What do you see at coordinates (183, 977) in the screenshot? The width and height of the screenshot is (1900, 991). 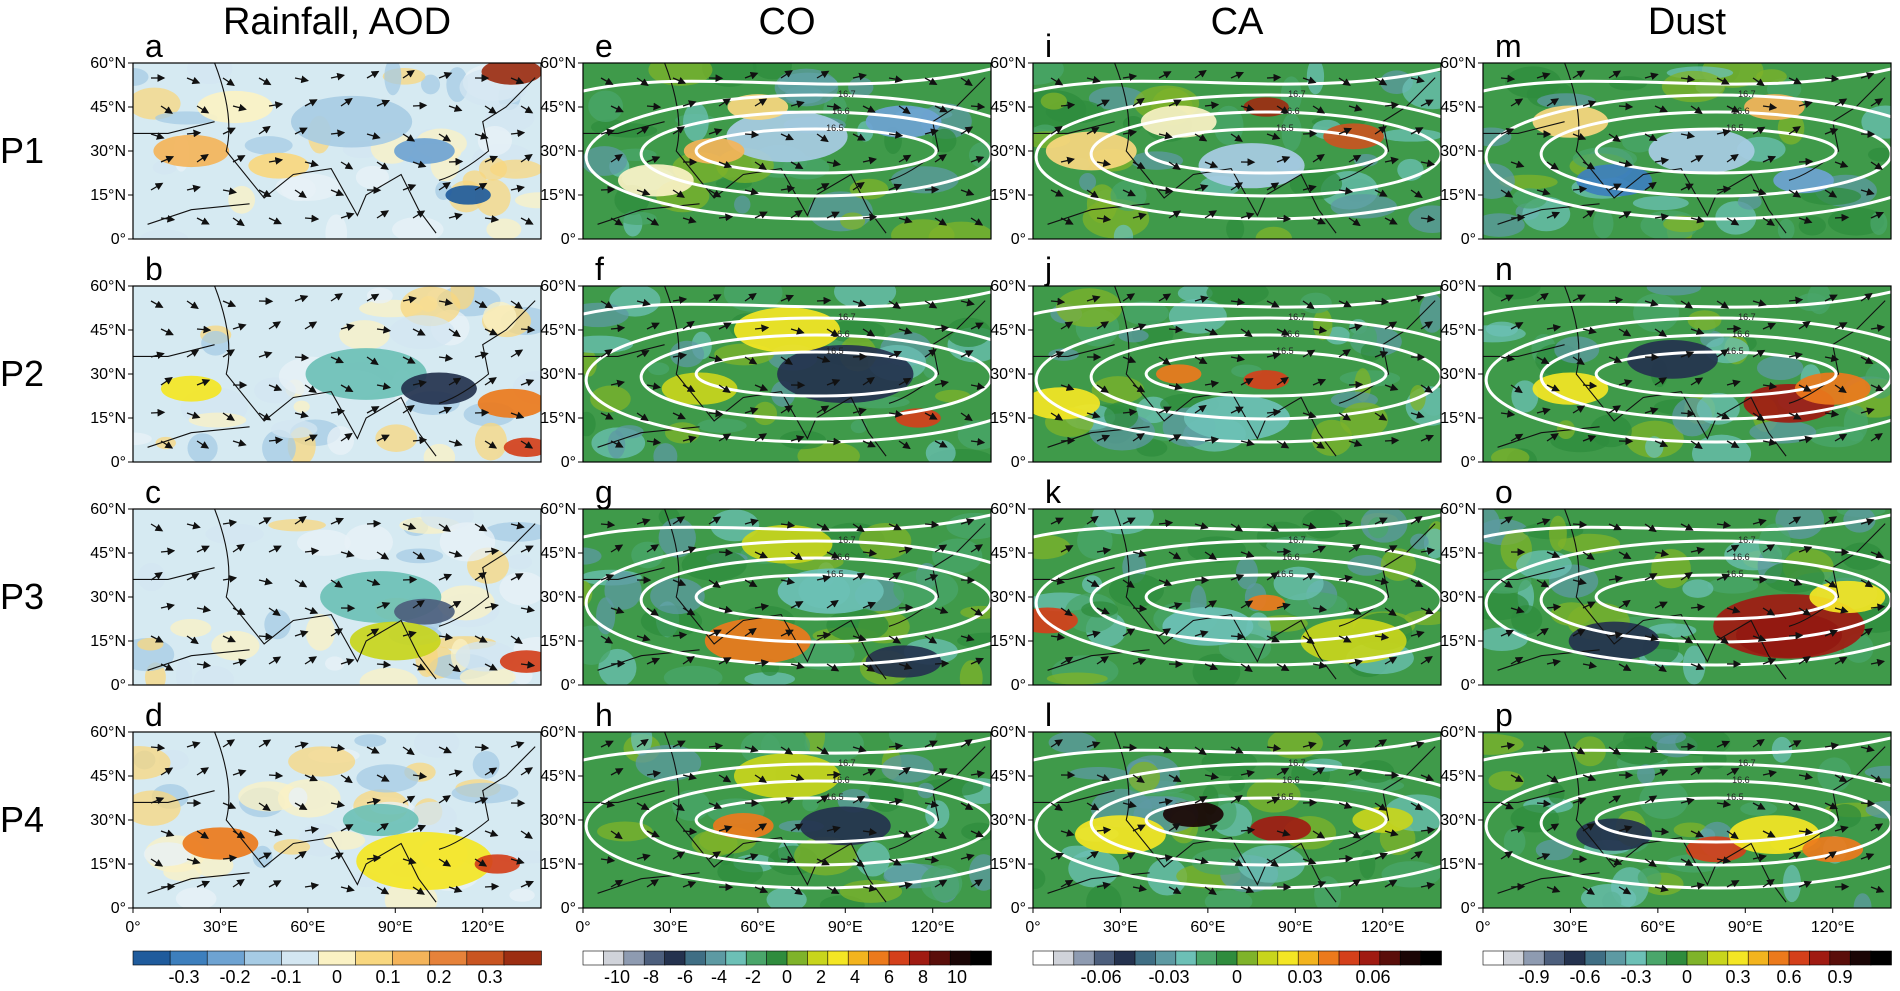 I see `colorbar-tick-label: -0.3` at bounding box center [183, 977].